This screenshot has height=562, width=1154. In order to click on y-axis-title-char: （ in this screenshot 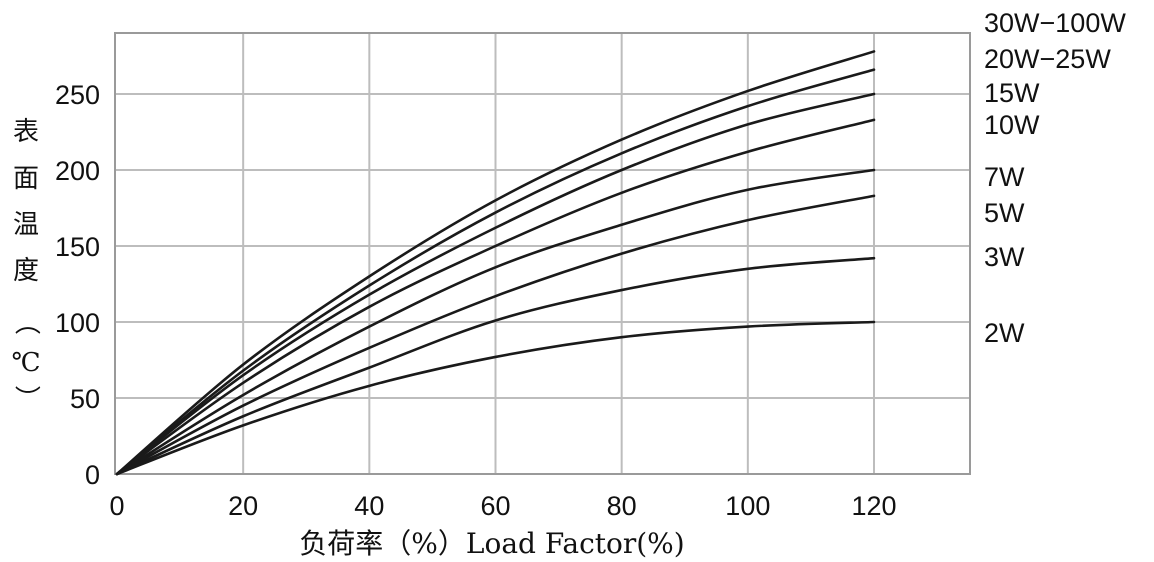, I will do `click(26, 322)`.